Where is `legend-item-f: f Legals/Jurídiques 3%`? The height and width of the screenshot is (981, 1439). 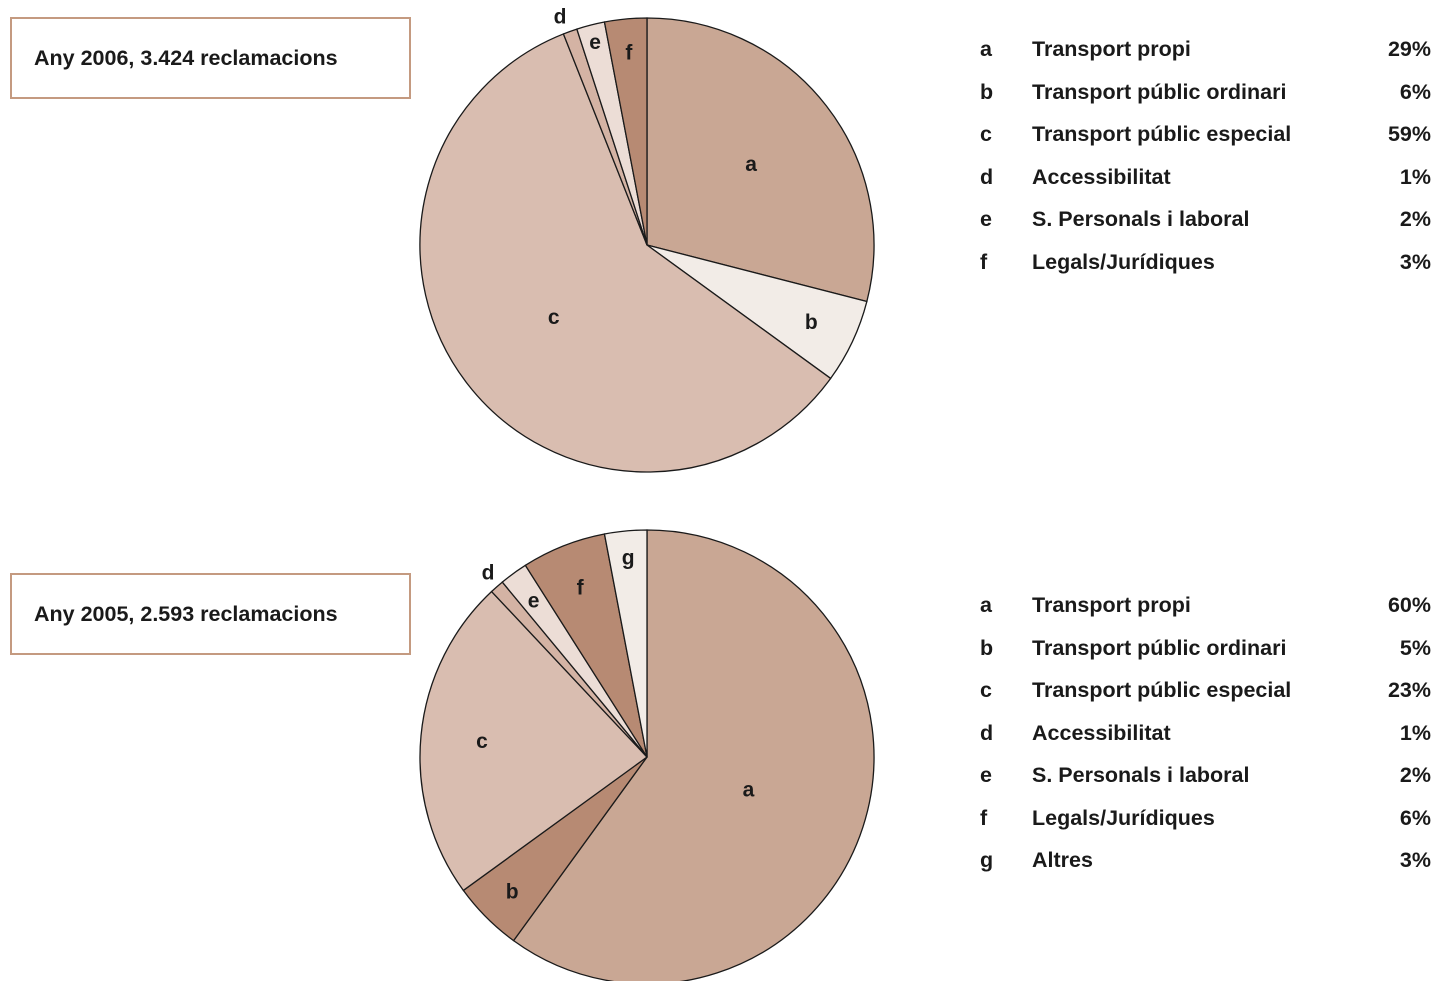 legend-item-f: f Legals/Jurídiques 3% is located at coordinates (1202, 262).